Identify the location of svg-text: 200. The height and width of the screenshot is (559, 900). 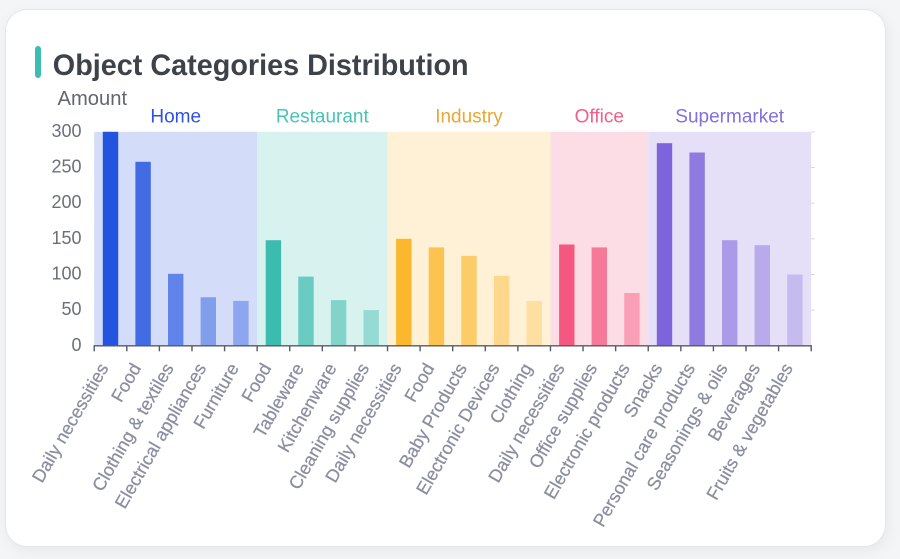
(66, 202).